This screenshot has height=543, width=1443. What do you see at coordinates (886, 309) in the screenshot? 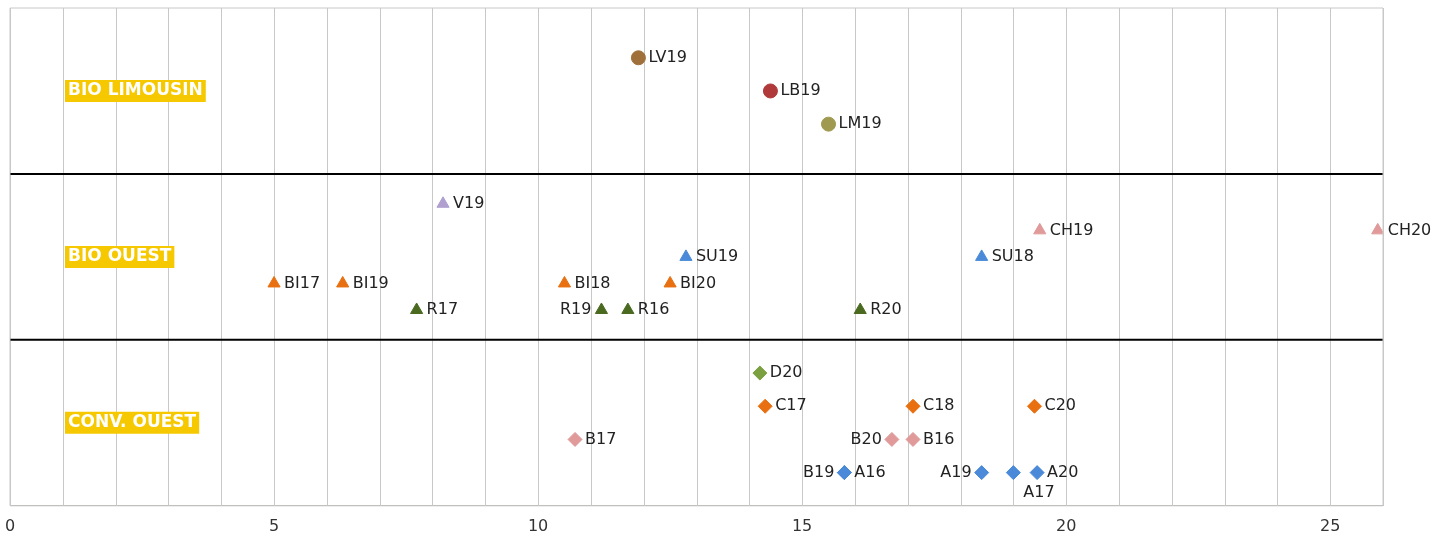
I see `data-label: R20` at bounding box center [886, 309].